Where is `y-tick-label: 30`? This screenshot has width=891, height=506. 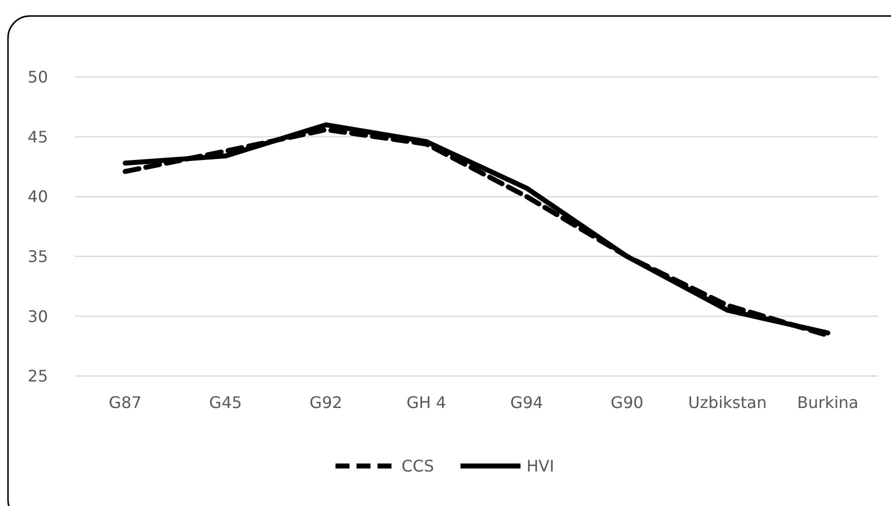 y-tick-label: 30 is located at coordinates (38, 316).